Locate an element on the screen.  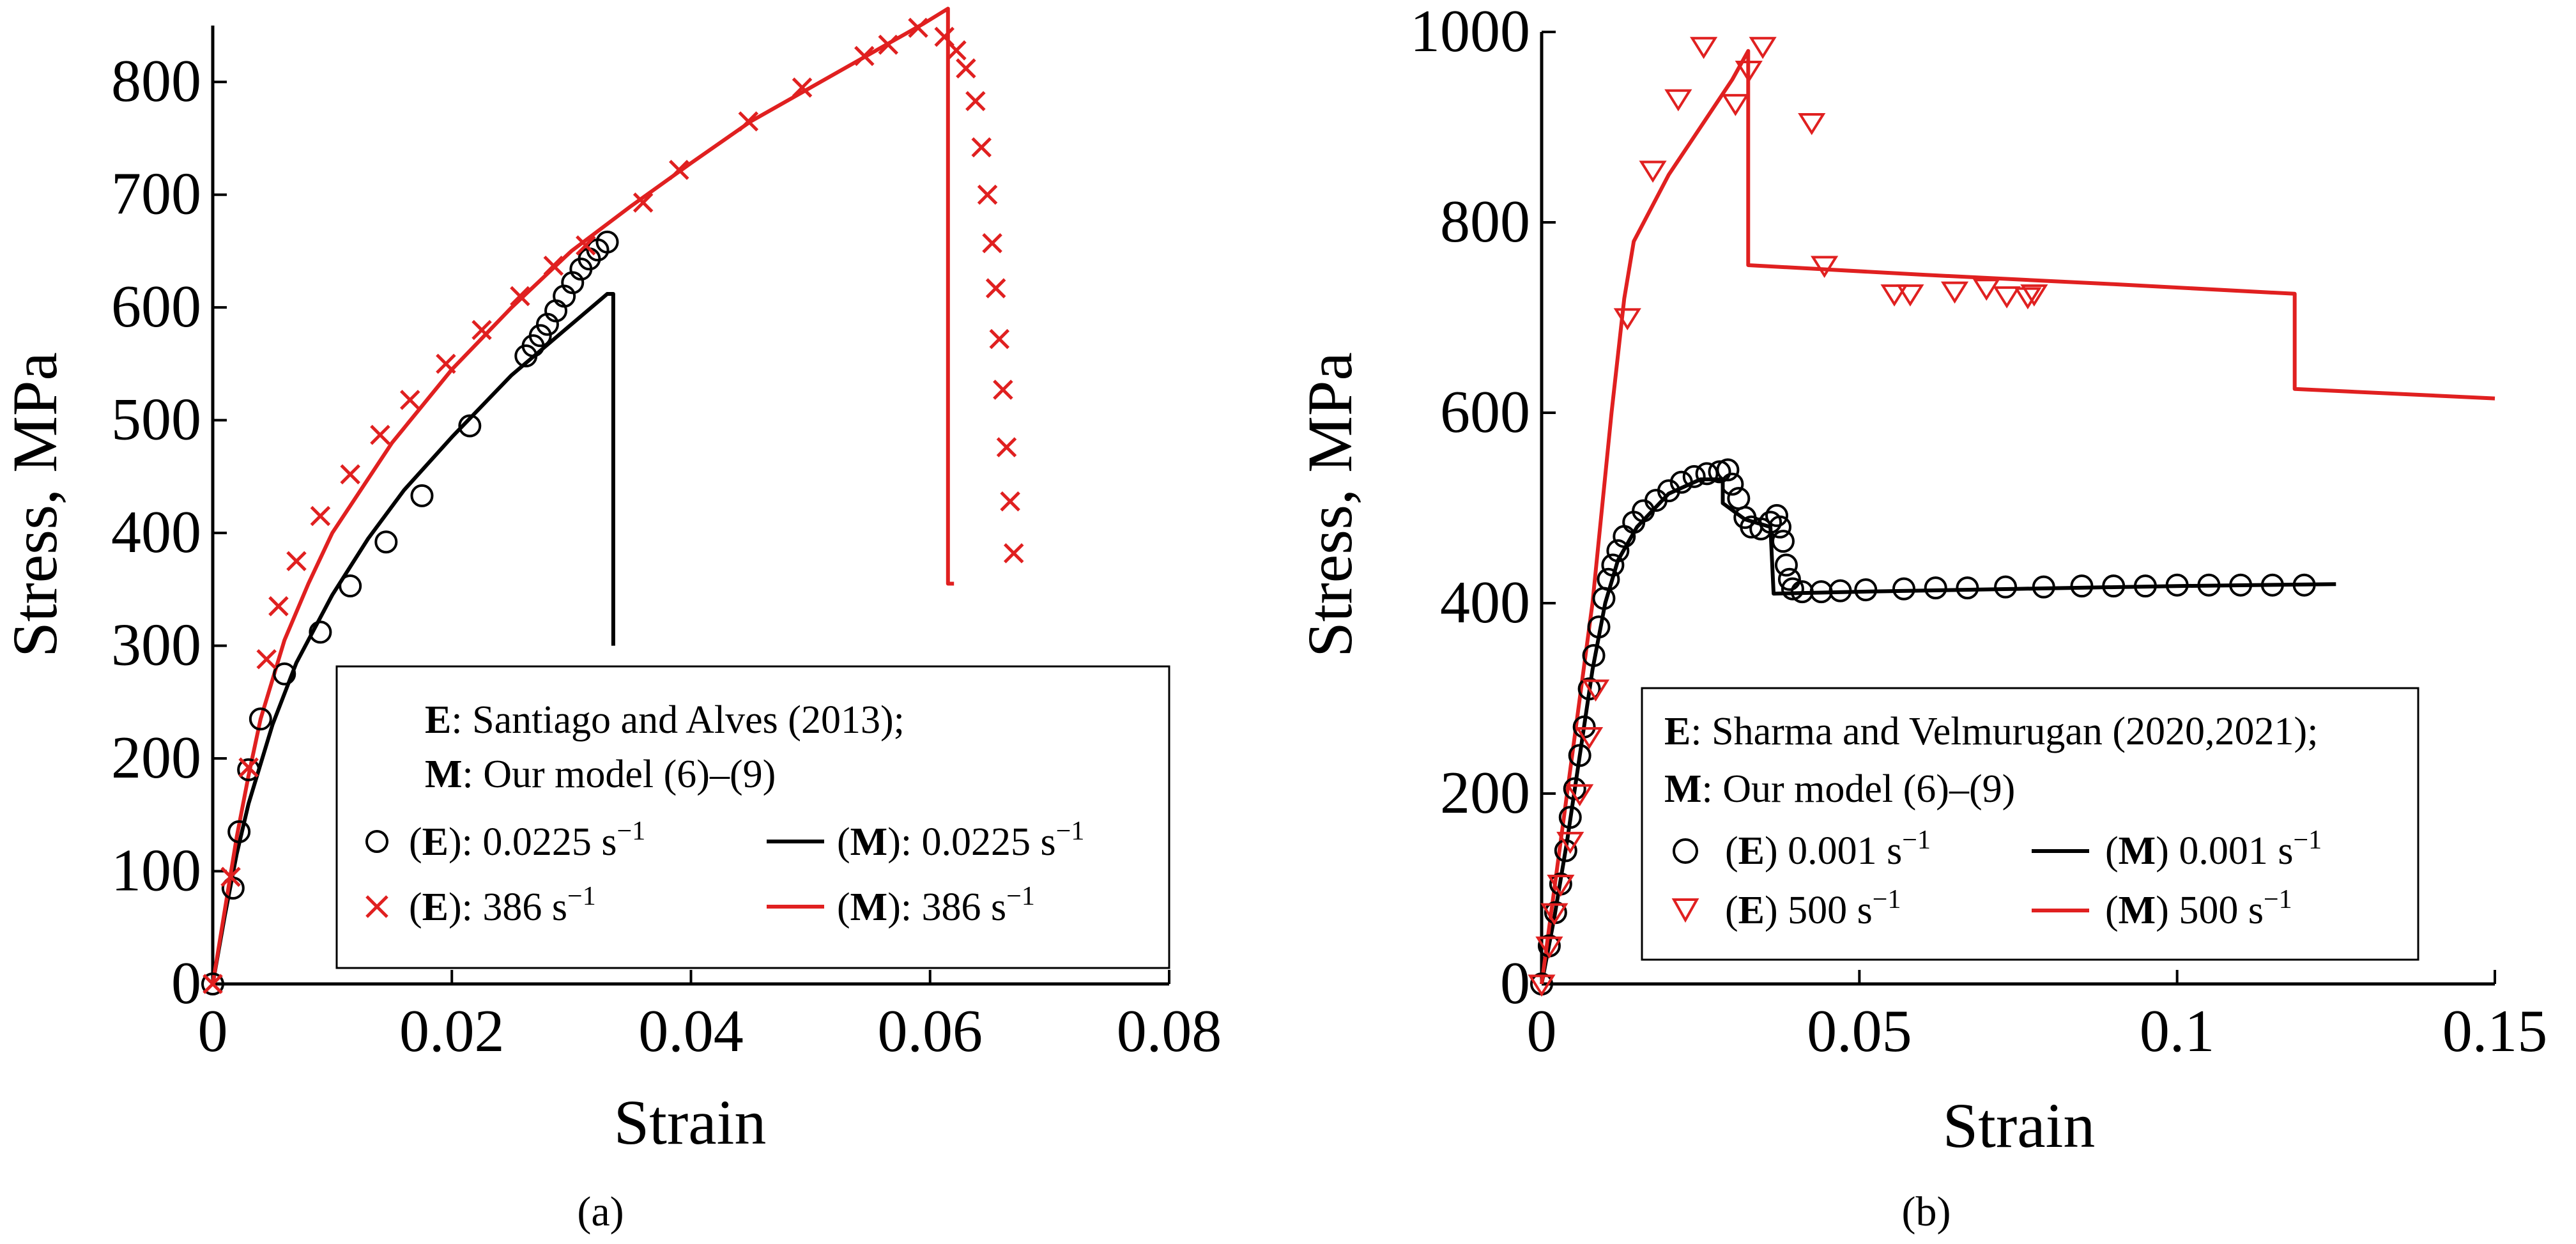
legend-b-line1: E: Sharma and Velmurugan (2020,2021); is located at coordinates (1991, 731).